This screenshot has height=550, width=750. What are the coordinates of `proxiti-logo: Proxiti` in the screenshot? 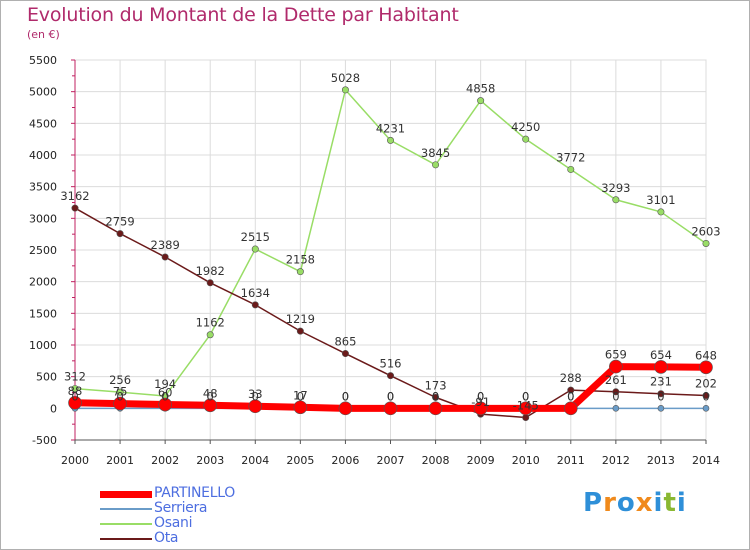 It's located at (635, 503).